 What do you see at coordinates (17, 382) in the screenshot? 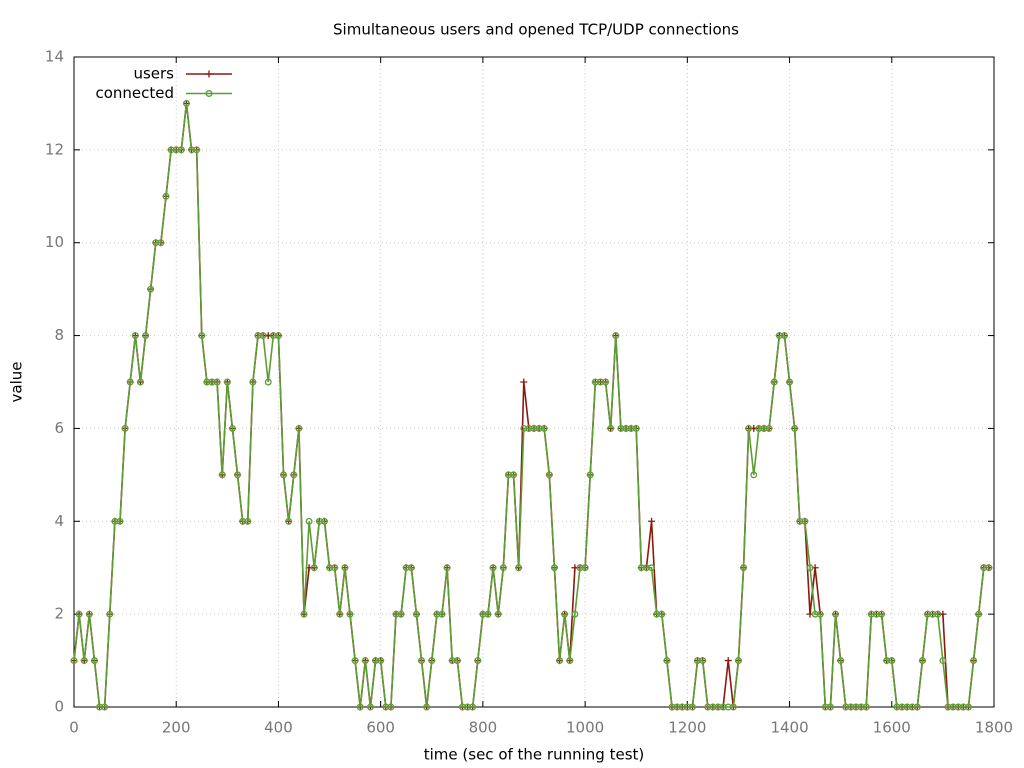
I see `y-axis-label: value` at bounding box center [17, 382].